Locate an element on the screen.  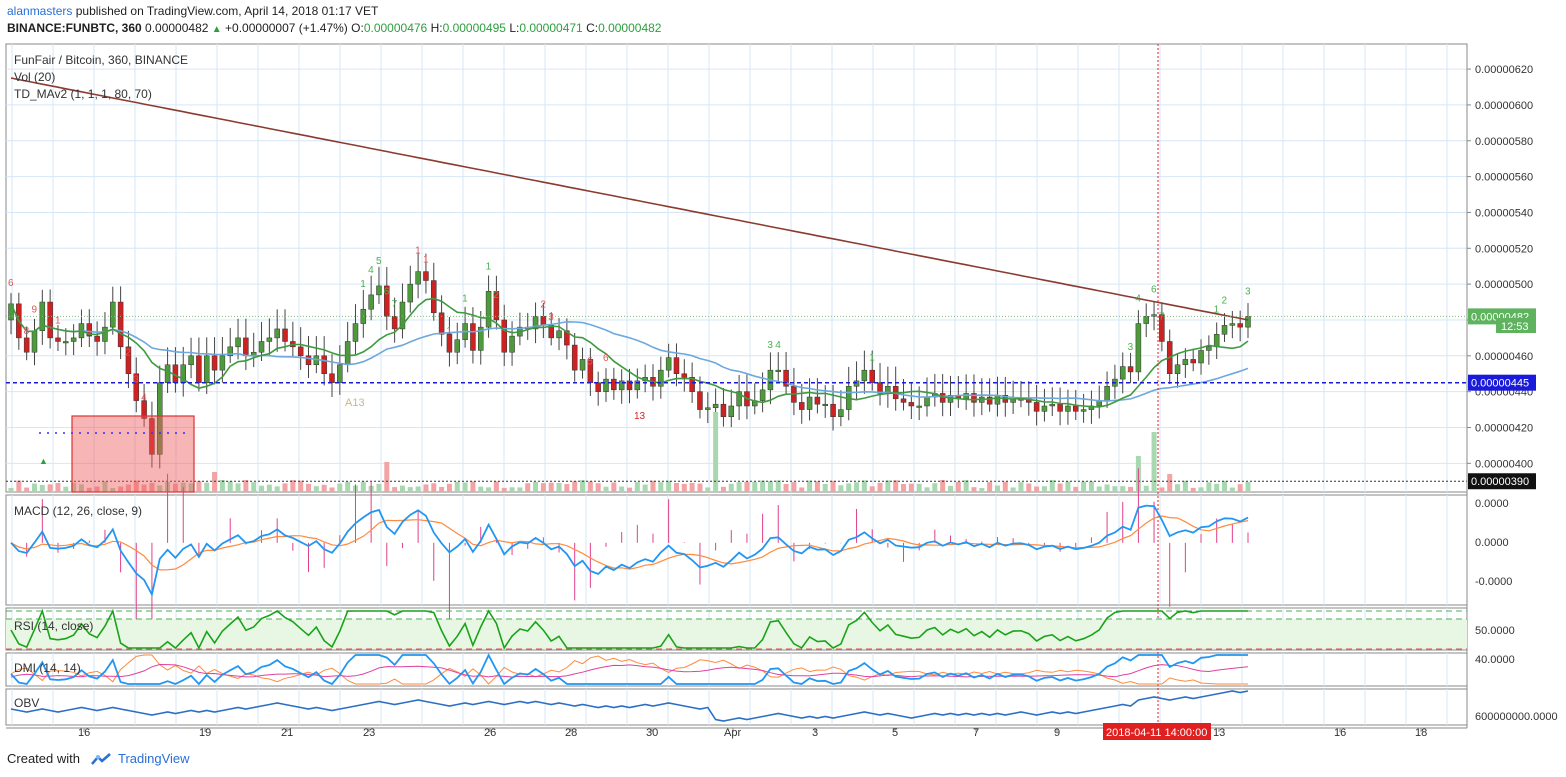
td-count-down: 1 is located at coordinates (426, 260).